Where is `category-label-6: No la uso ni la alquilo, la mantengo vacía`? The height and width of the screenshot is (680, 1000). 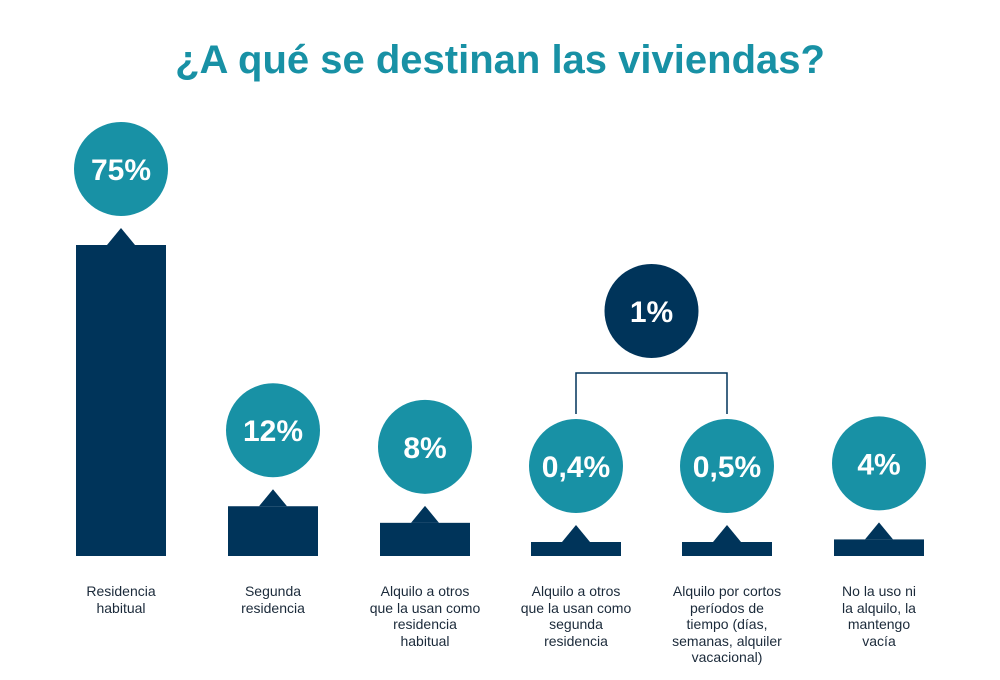 category-label-6: No la uso ni la alquilo, la mantengo vacía is located at coordinates (879, 616).